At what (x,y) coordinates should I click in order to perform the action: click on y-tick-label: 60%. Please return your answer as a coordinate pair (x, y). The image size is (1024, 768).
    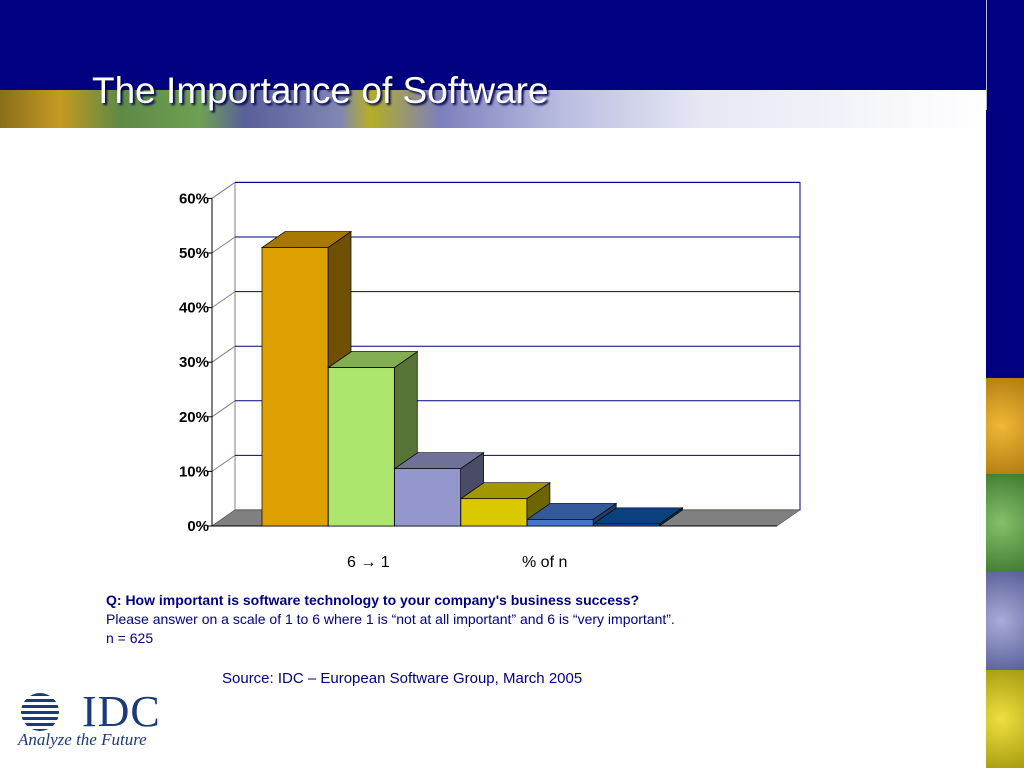
    Looking at the image, I should click on (194, 198).